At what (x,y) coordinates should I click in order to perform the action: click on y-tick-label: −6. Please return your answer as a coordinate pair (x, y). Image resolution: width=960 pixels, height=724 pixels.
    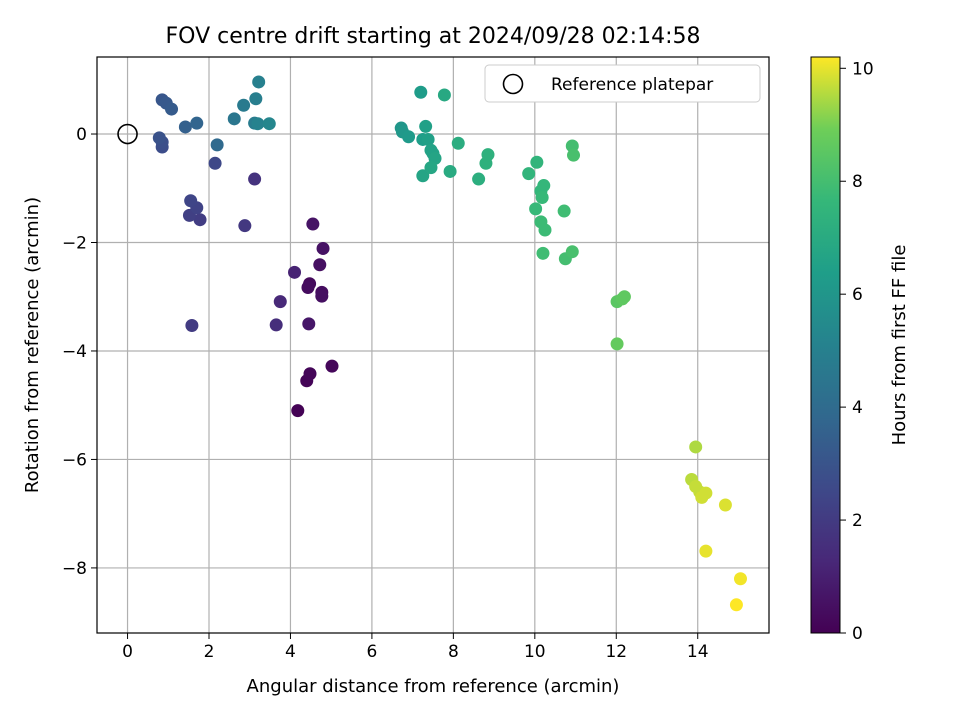
    Looking at the image, I should click on (74, 460).